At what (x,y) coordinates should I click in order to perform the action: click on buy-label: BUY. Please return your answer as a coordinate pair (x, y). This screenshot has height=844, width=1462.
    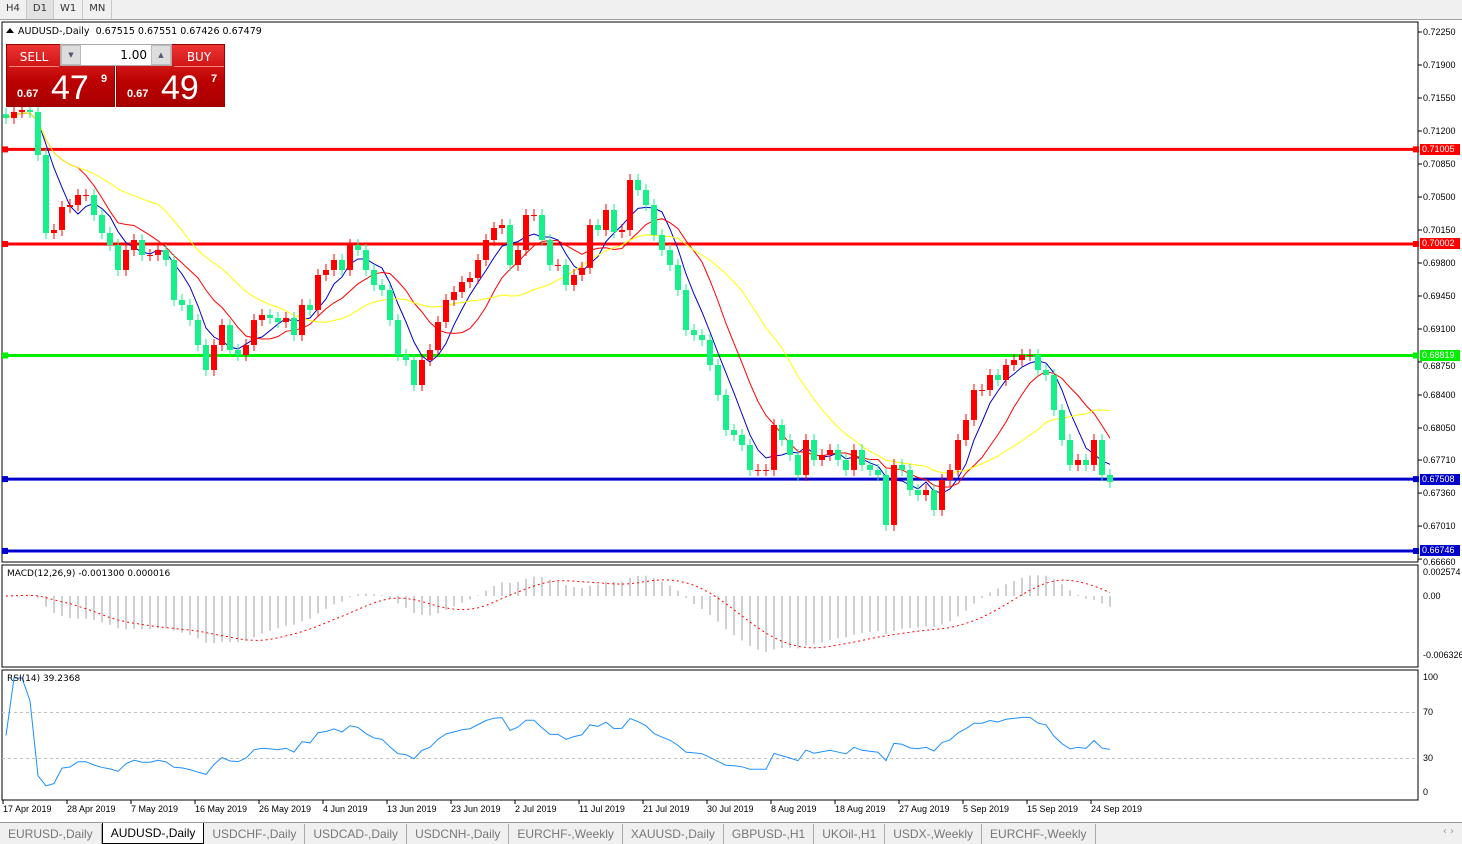
    Looking at the image, I should click on (199, 57).